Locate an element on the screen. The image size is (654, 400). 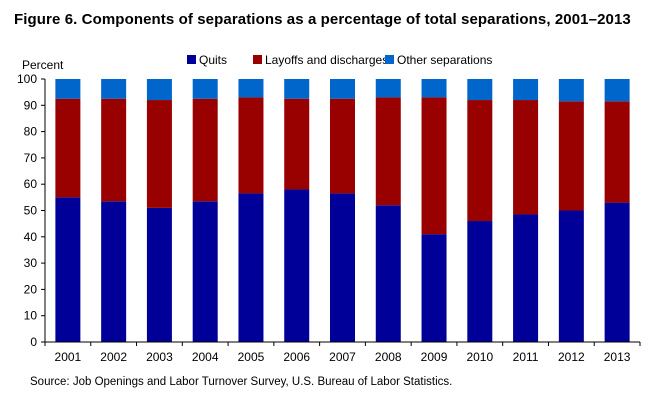
y-tick-label: 70 is located at coordinates (31, 158).